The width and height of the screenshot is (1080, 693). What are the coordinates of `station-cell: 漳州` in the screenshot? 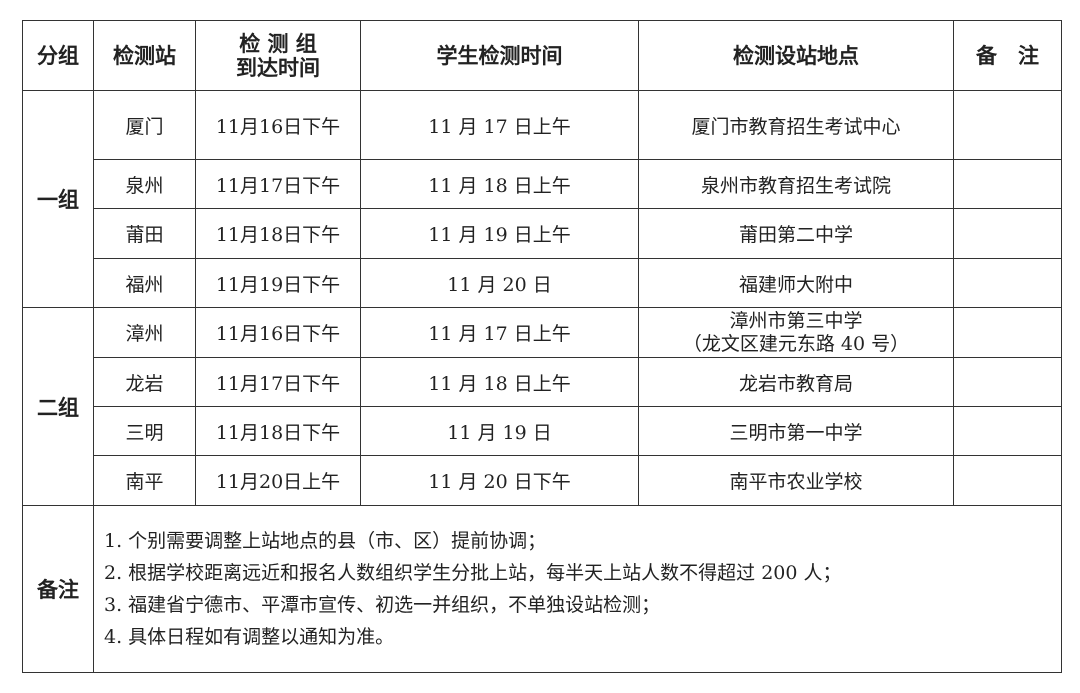 It's located at (144, 332).